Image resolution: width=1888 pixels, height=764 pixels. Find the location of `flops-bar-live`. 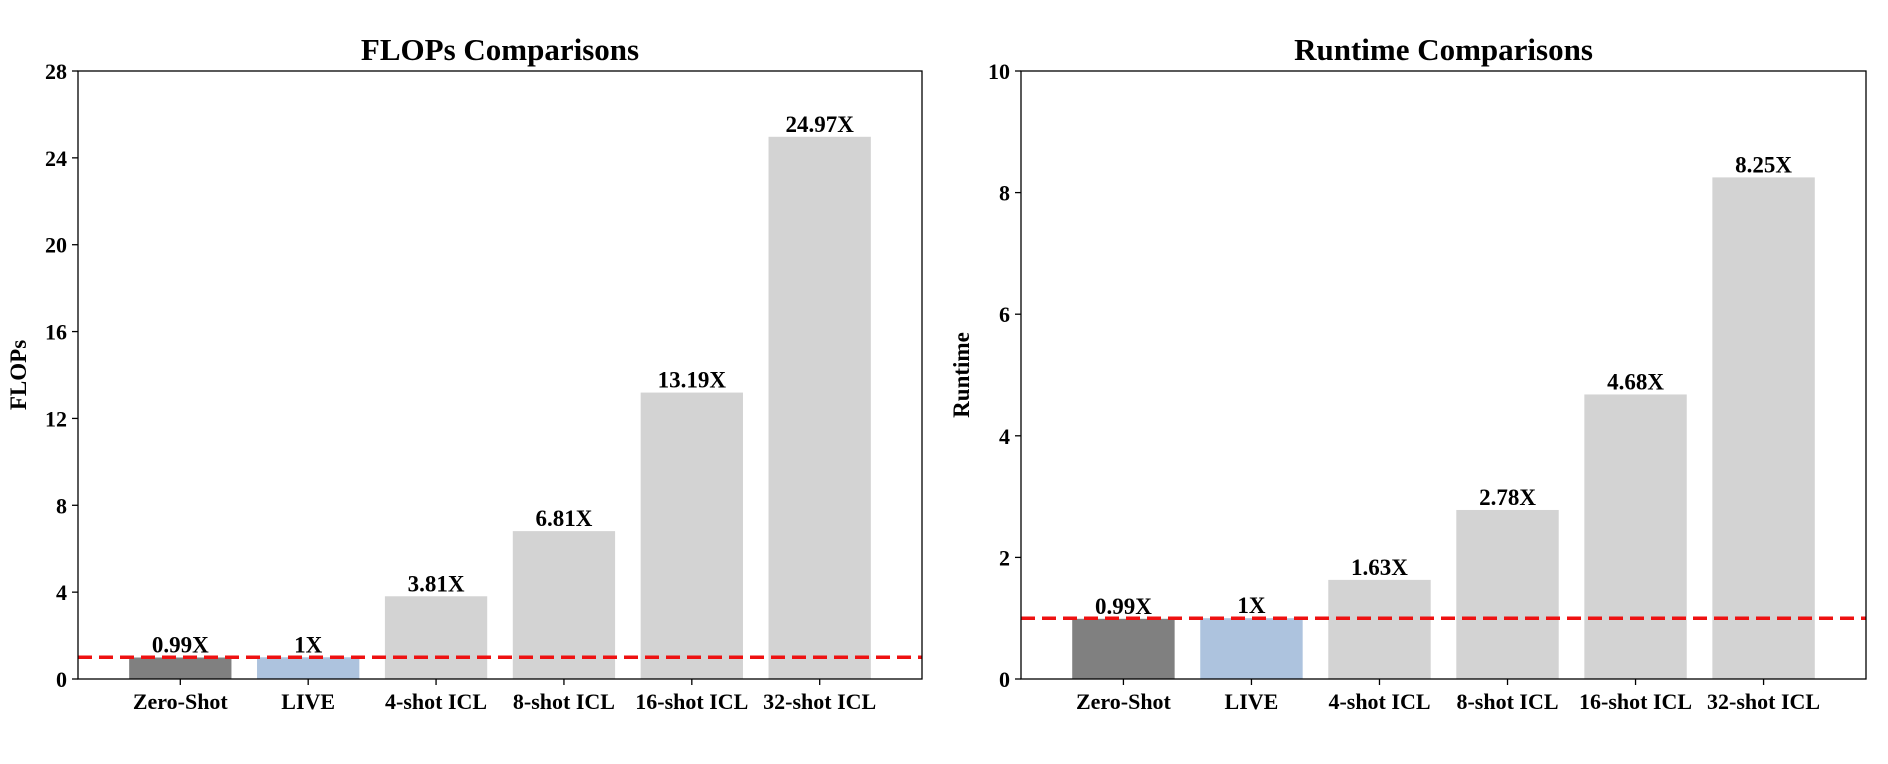

flops-bar-live is located at coordinates (308, 668).